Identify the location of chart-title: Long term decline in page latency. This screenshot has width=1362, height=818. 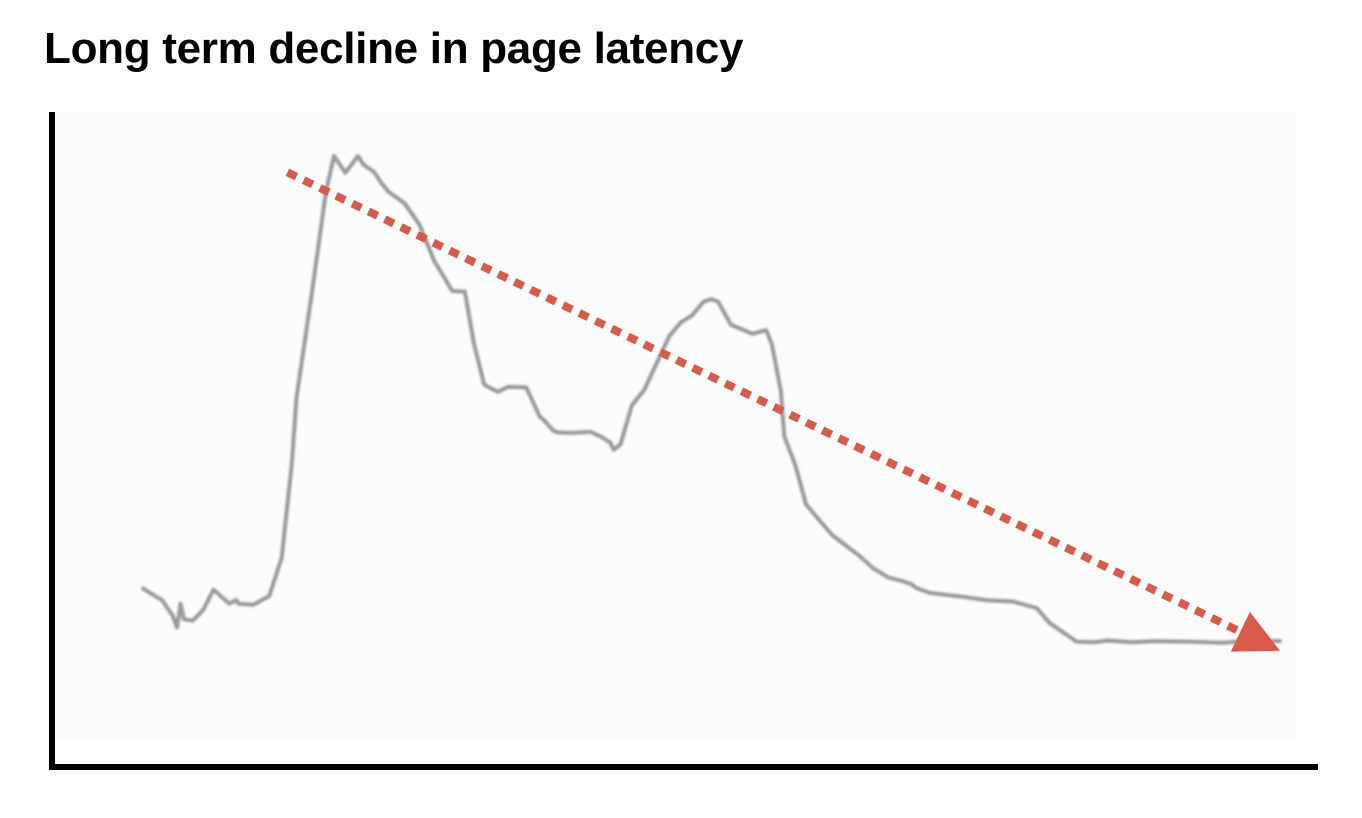
(394, 48).